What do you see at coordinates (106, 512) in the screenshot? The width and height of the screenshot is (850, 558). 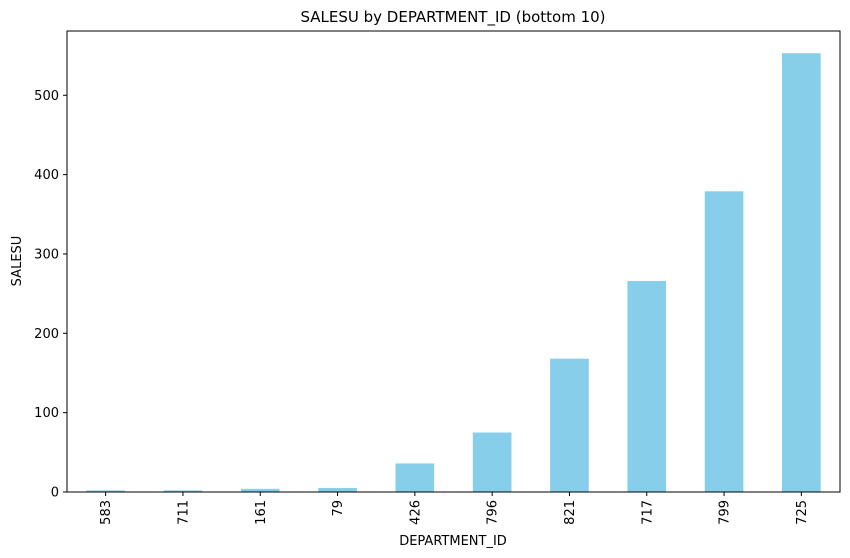 I see `x-tick-label: 583` at bounding box center [106, 512].